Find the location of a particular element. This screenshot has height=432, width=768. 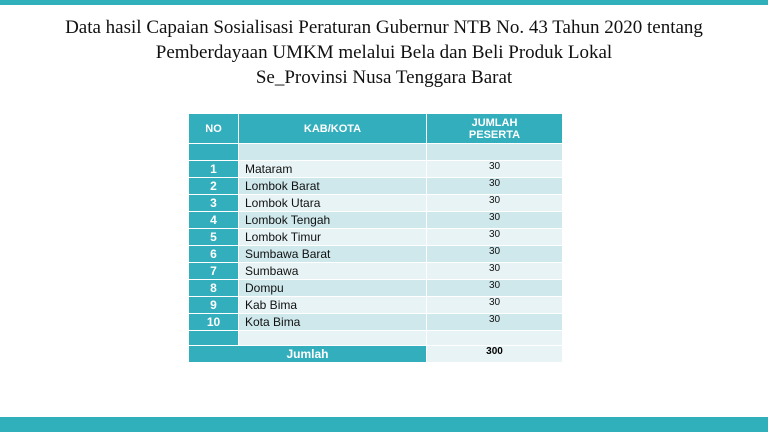

region-cell: Kota Bima is located at coordinates (332, 322).